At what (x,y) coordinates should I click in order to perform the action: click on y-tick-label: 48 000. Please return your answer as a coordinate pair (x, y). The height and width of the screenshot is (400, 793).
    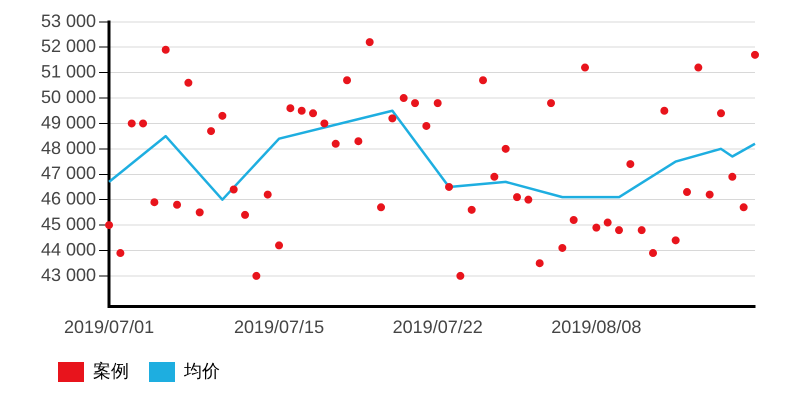
    Looking at the image, I should click on (68, 148).